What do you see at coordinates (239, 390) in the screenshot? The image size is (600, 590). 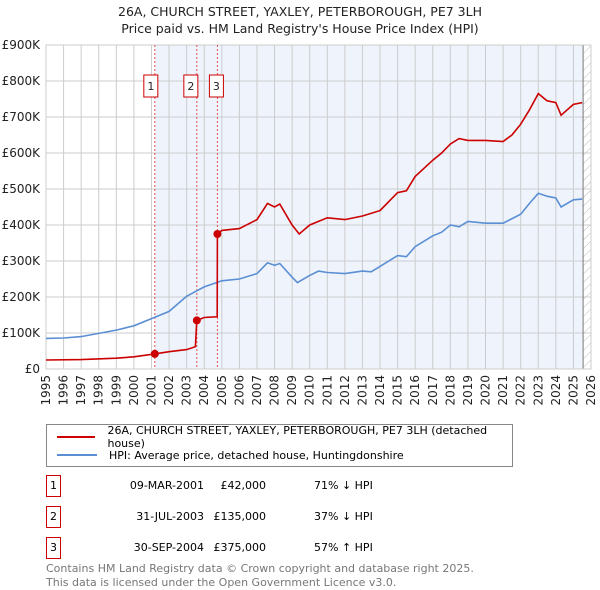 I see `x-tick-label: 2006` at bounding box center [239, 390].